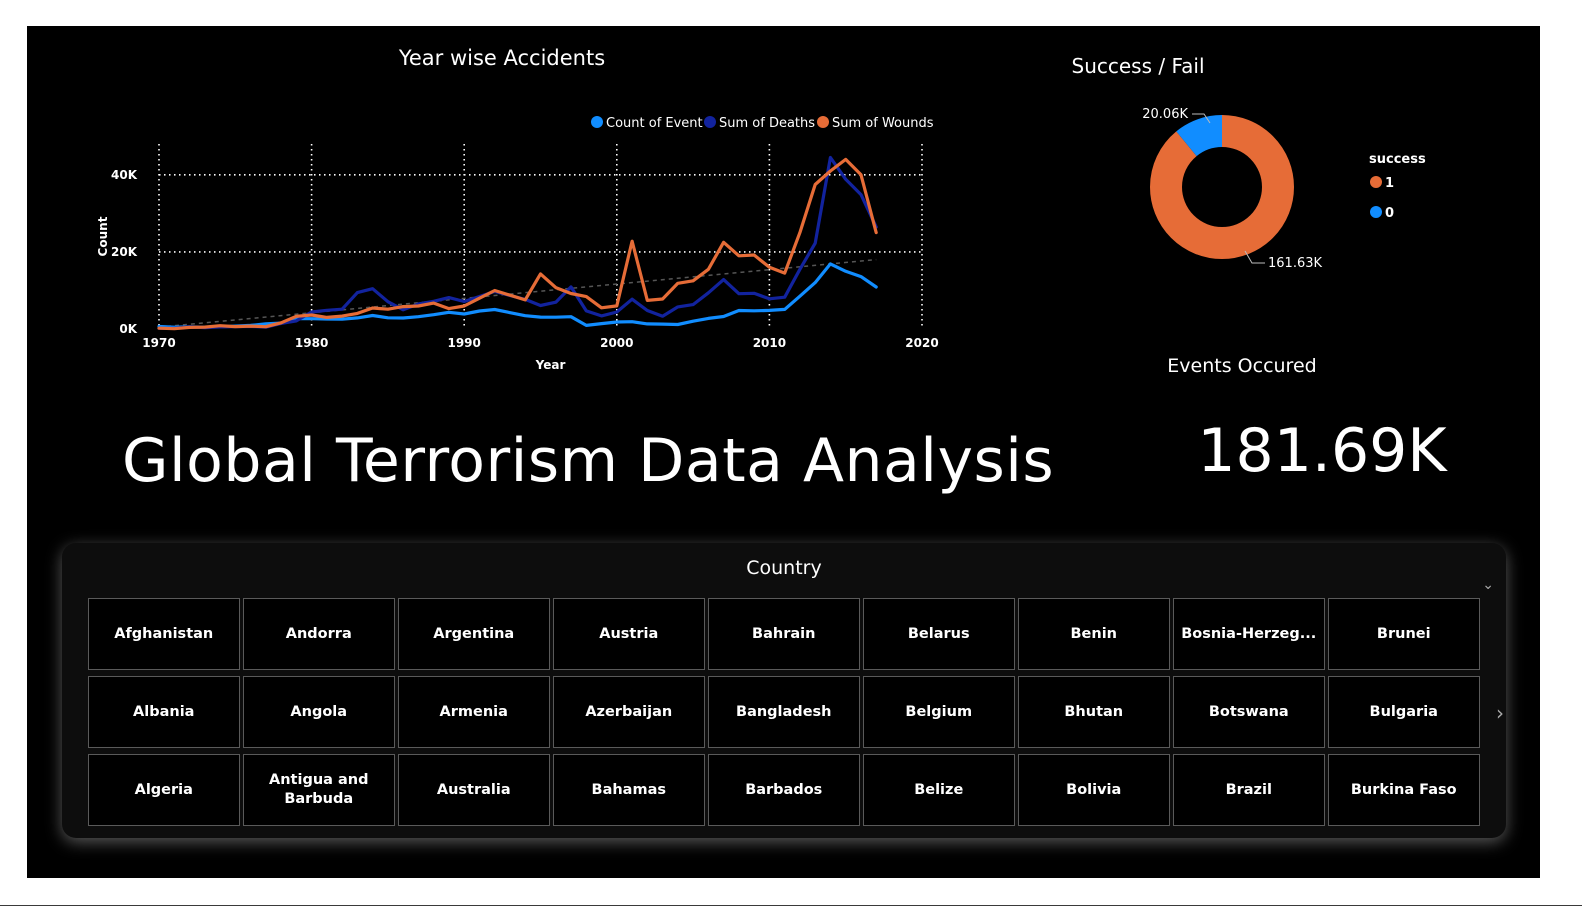  Describe the element at coordinates (769, 343) in the screenshot. I see `x-tick-label: 2010` at that location.